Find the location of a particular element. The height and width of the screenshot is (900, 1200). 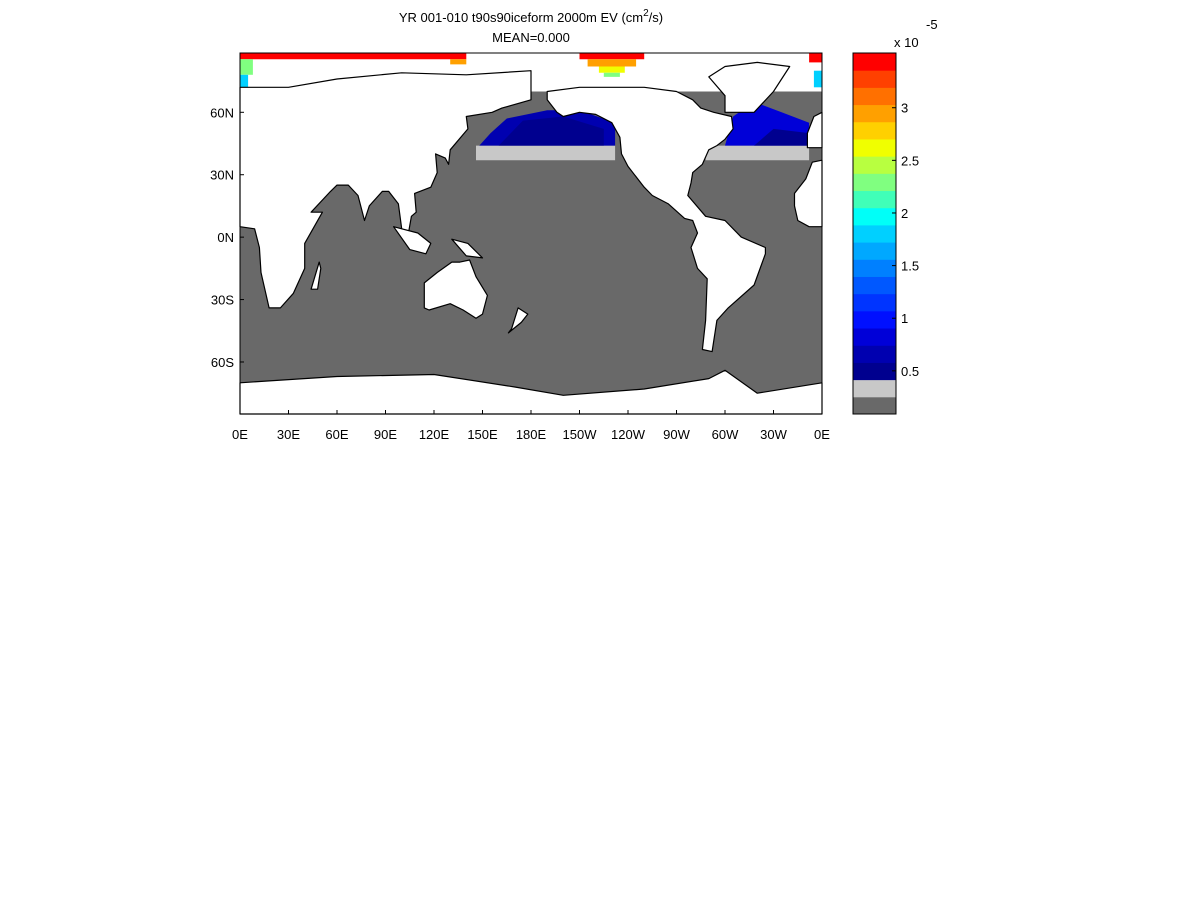

lon-tick-label: 60E is located at coordinates (336, 434).